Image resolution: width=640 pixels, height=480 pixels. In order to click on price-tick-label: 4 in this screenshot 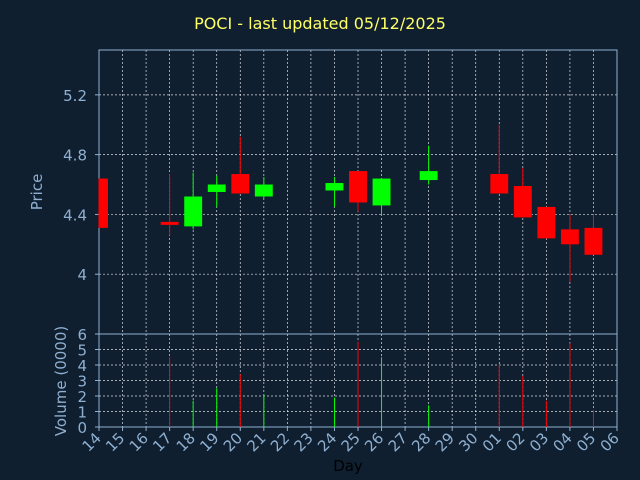, I will do `click(82, 275)`.